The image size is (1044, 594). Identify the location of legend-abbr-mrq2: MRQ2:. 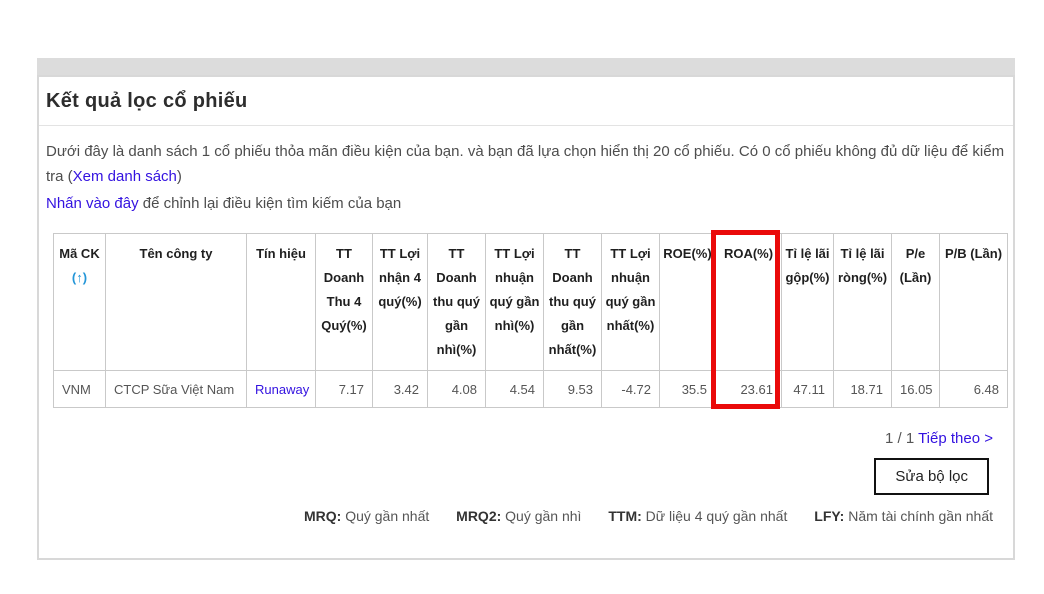
(479, 516).